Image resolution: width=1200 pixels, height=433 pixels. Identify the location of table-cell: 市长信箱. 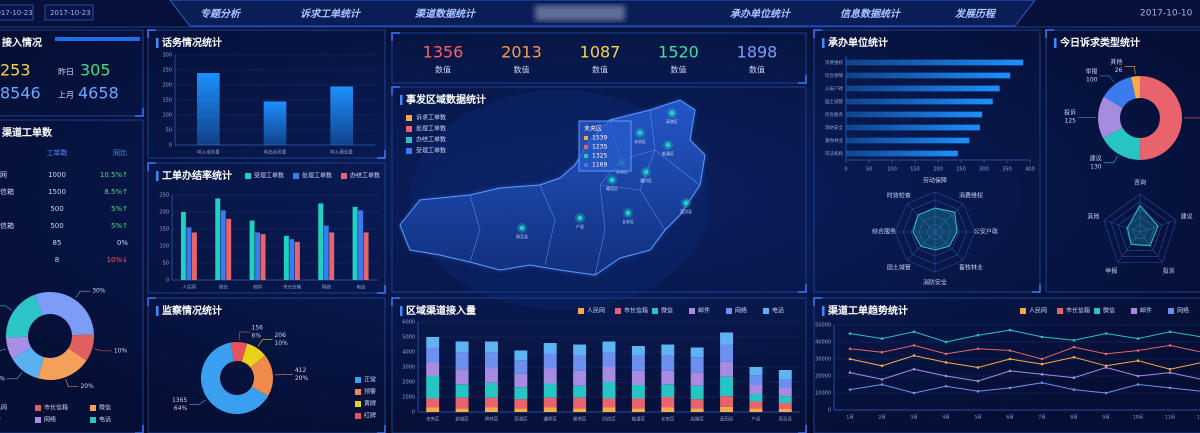
(7, 191).